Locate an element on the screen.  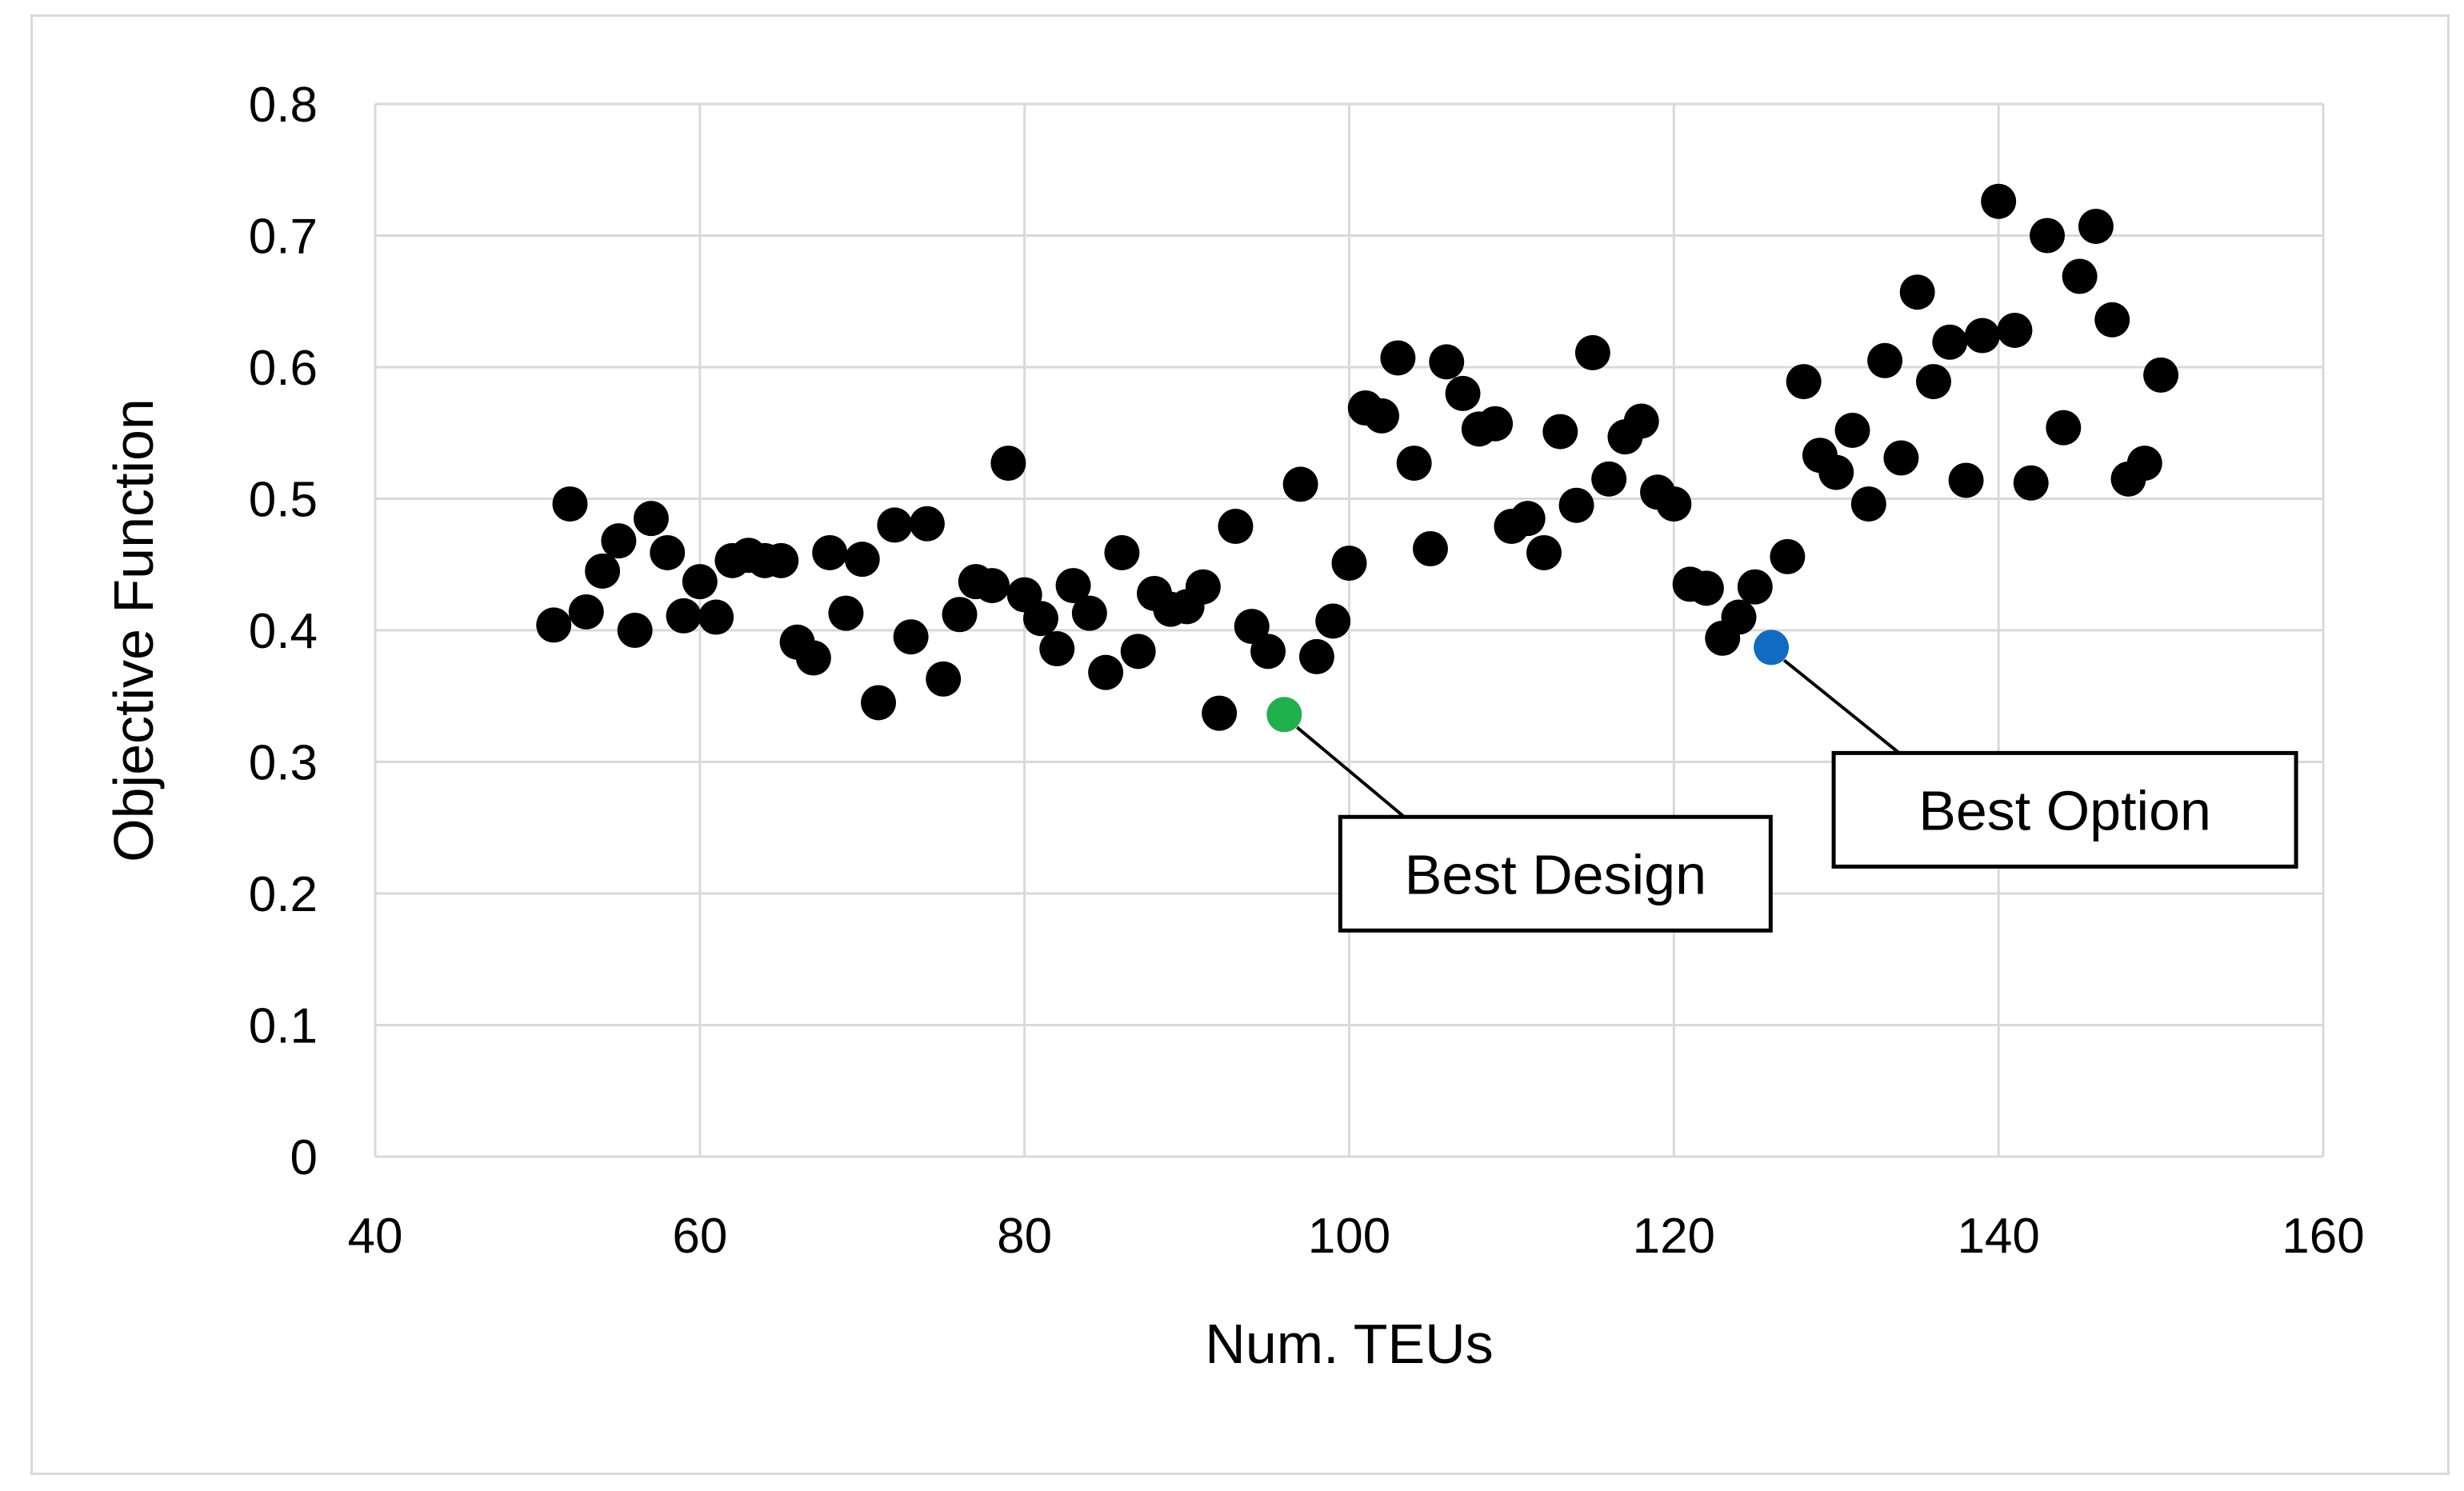
x-tick-label: 60 is located at coordinates (699, 1236).